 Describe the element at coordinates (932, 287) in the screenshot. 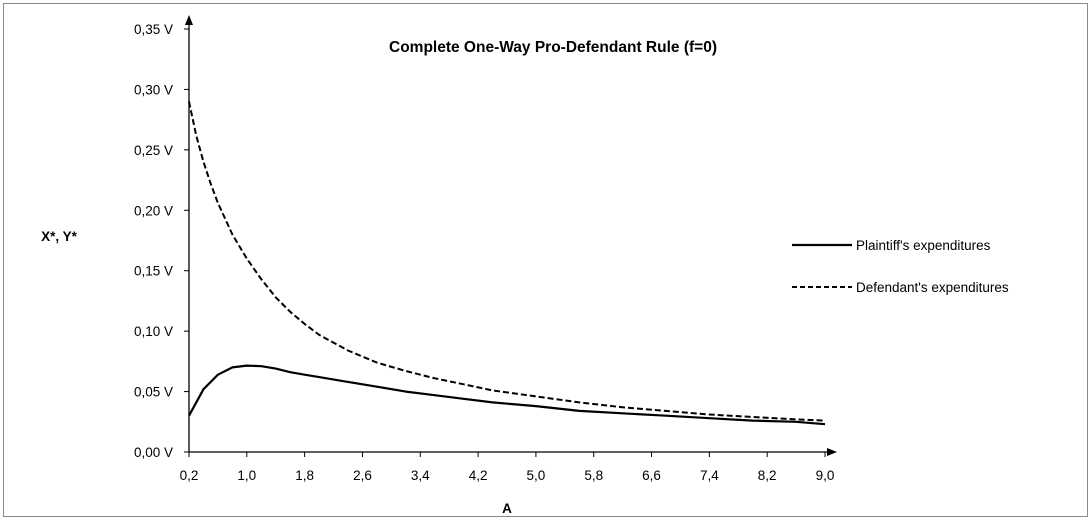

I see `legend-label-defendant: Defendant's expenditures` at that location.